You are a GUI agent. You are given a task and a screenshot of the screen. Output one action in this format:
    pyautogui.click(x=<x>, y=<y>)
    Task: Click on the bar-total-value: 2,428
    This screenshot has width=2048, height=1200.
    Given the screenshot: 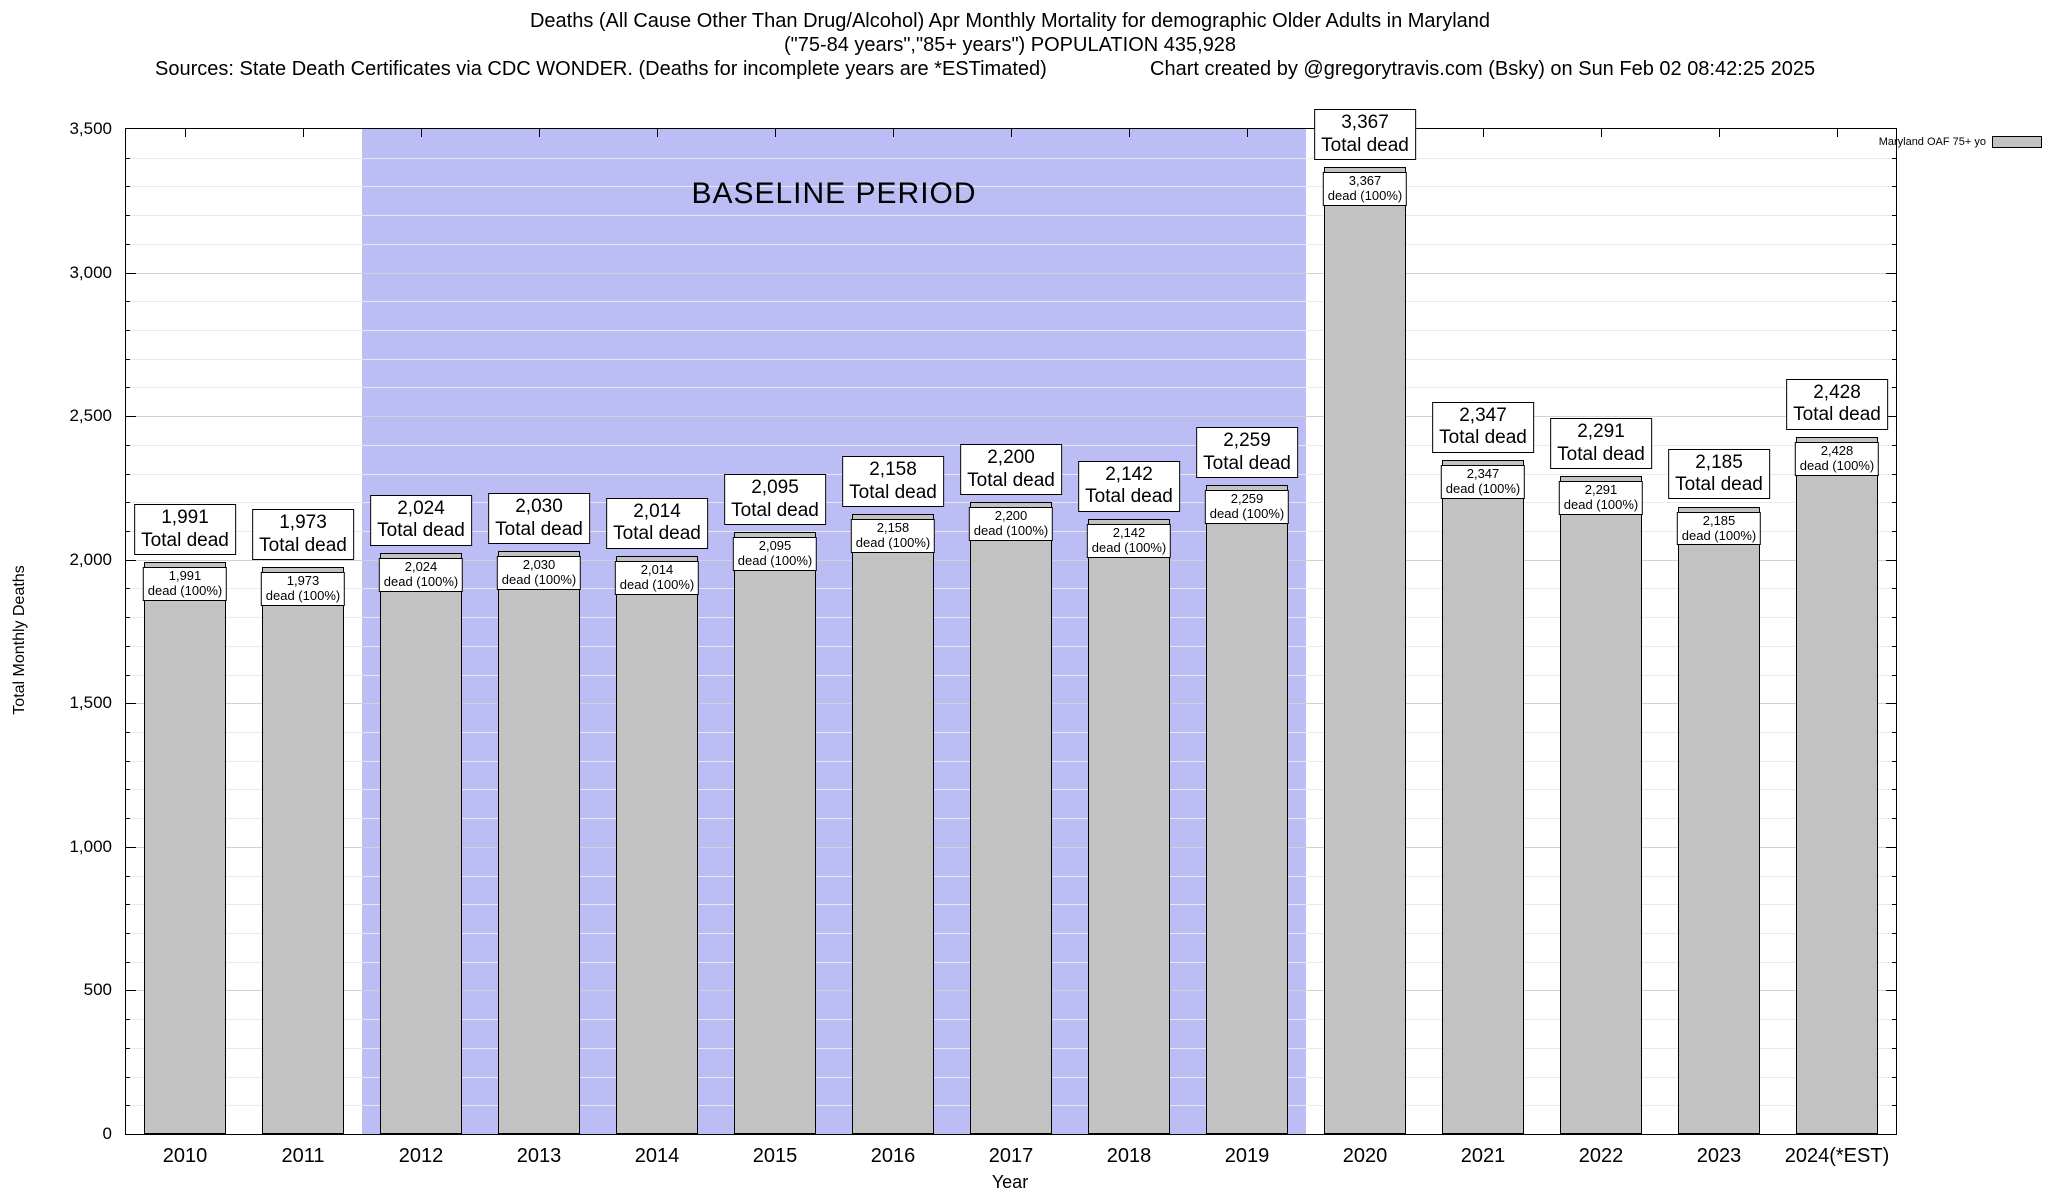 What is the action you would take?
    pyautogui.click(x=1837, y=392)
    